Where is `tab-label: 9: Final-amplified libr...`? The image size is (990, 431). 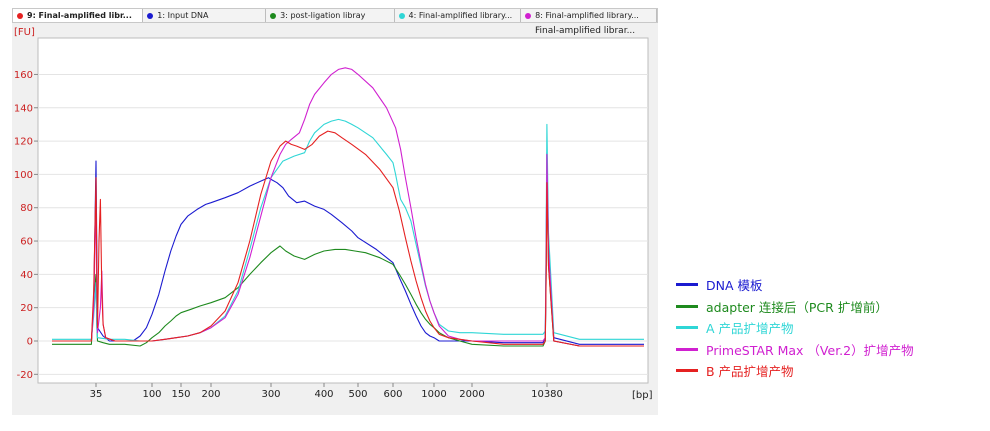
tab-label: 9: Final-amplified libr... is located at coordinates (79, 15).